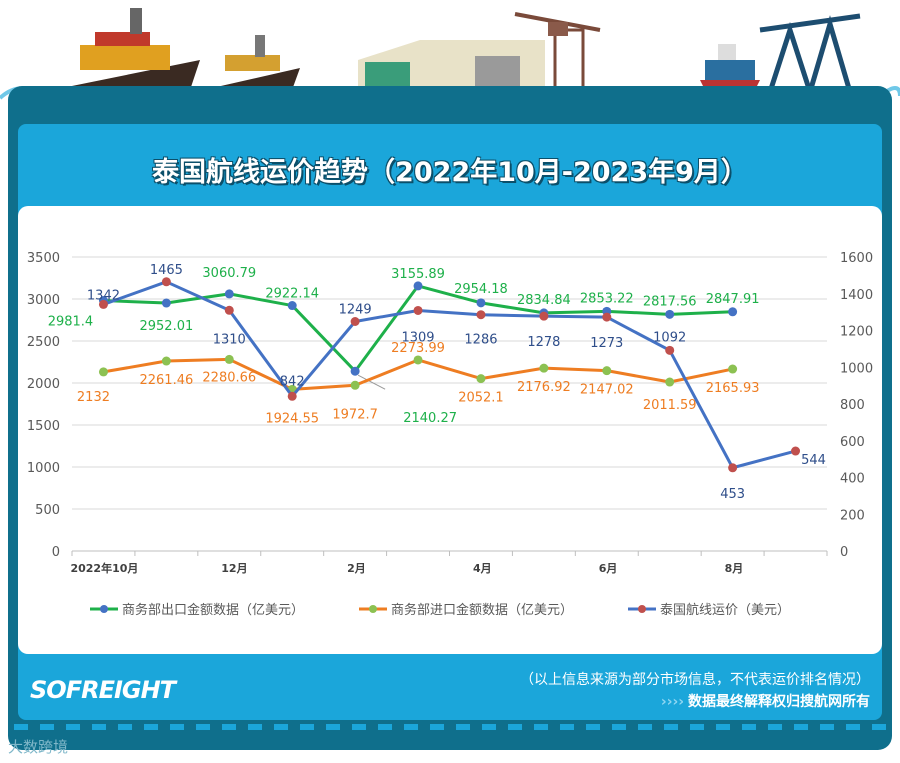 This screenshot has width=900, height=763. What do you see at coordinates (733, 388) in the screenshot?
I see `data-label: 2165.93` at bounding box center [733, 388].